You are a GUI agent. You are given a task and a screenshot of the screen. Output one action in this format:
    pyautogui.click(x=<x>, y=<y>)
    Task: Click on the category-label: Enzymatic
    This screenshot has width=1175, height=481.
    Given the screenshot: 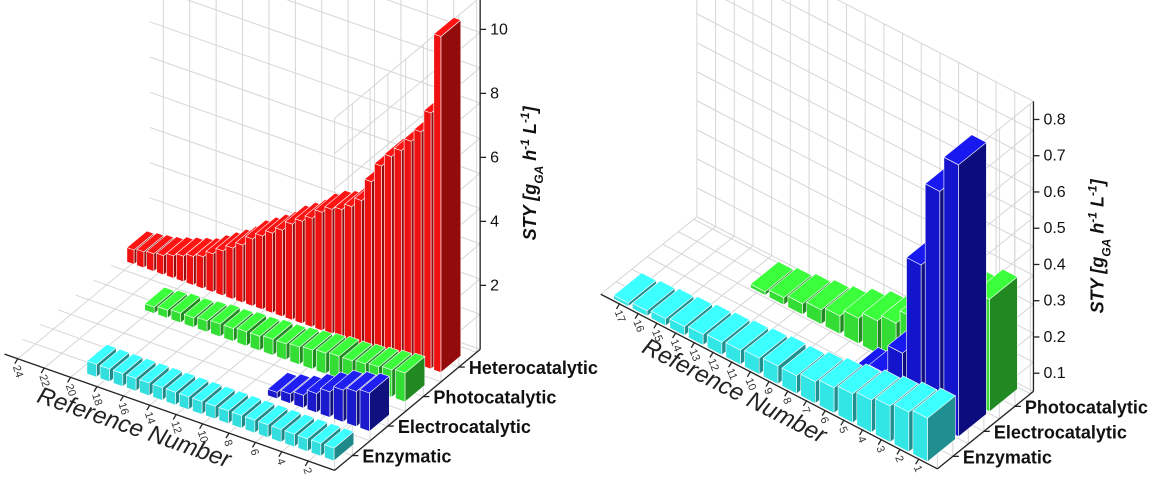 What is the action you would take?
    pyautogui.click(x=406, y=457)
    